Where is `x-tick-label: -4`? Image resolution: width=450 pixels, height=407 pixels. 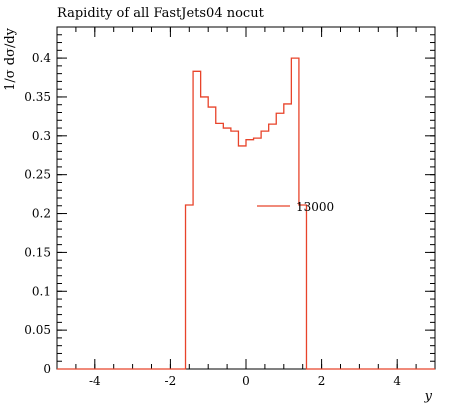 x-tick-label: -4 is located at coordinates (95, 381).